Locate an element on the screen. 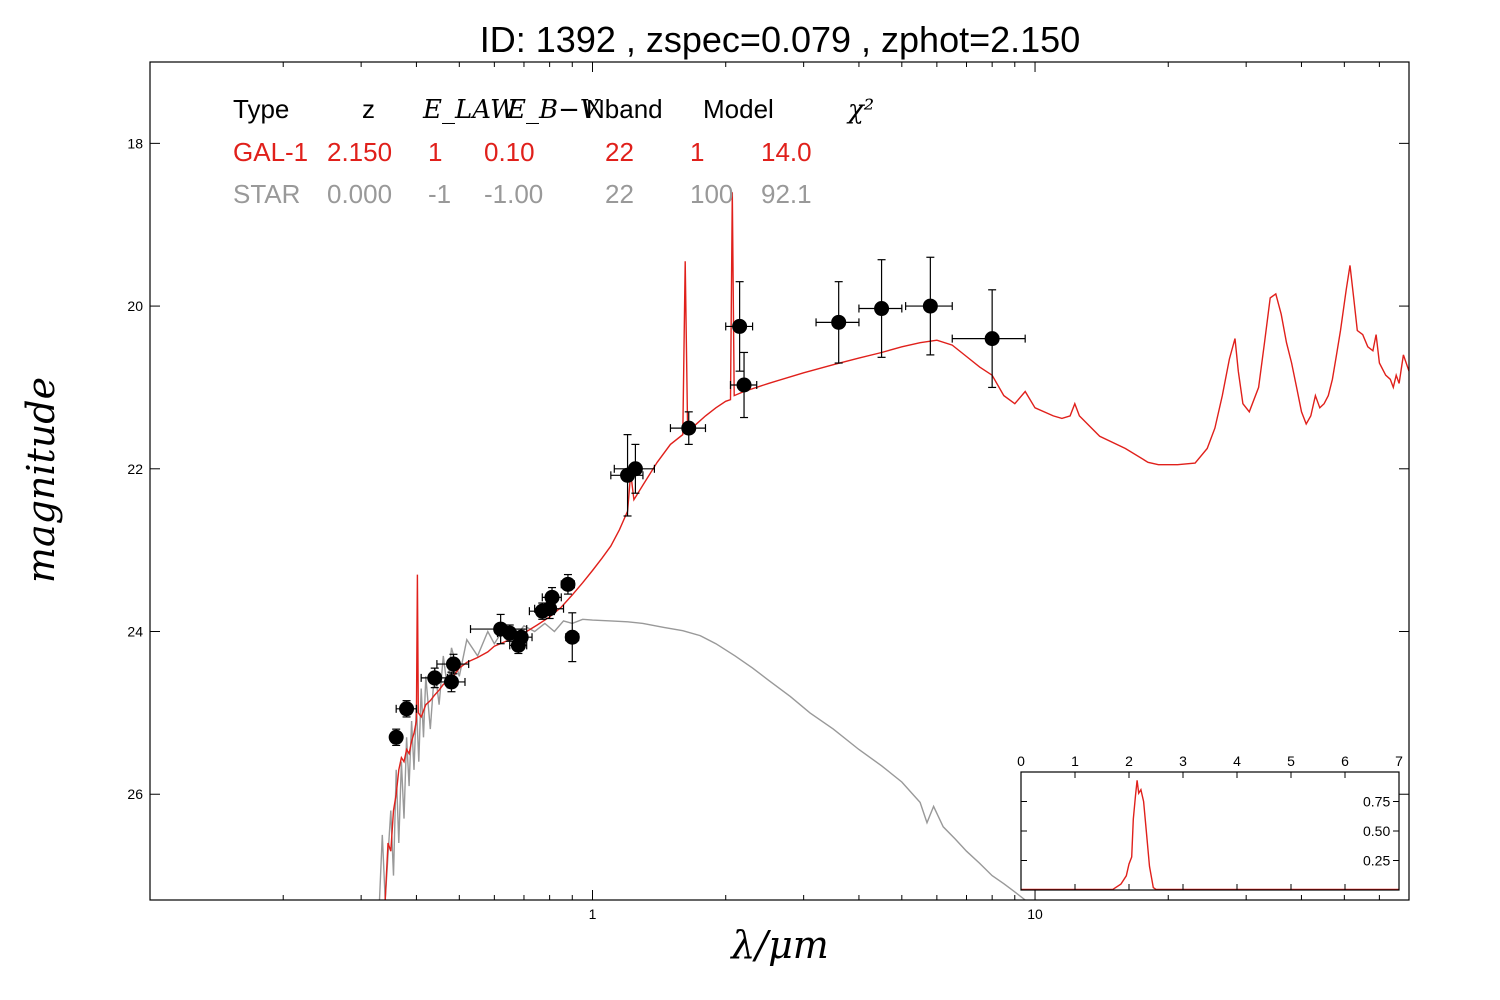 The height and width of the screenshot is (1000, 1500). inset-y-tick-label: 0.25 is located at coordinates (1376, 861).